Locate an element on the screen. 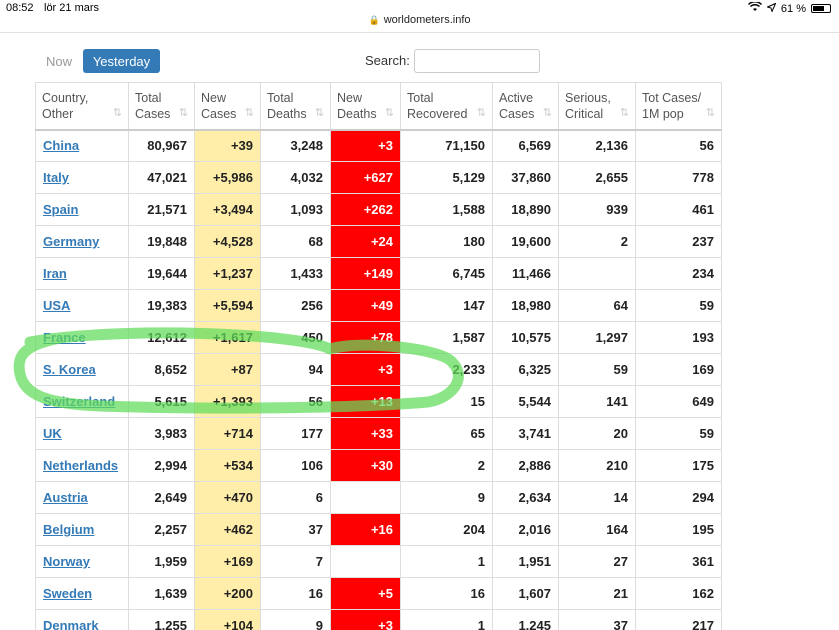 This screenshot has height=630, width=839. search-label: Search: is located at coordinates (387, 60).